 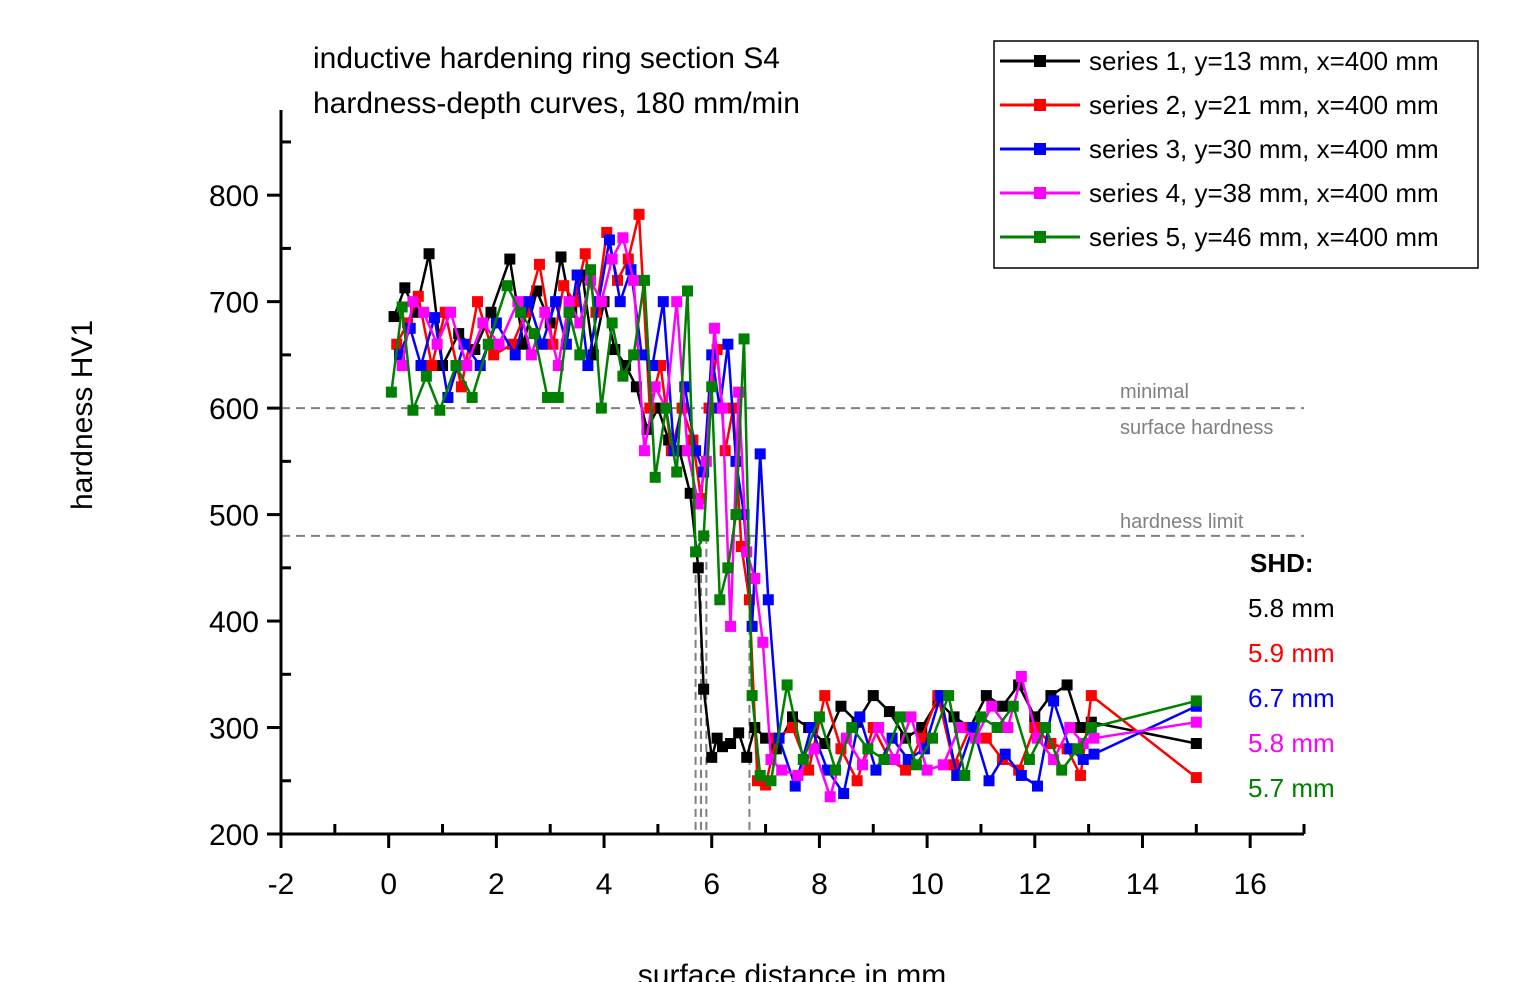 I want to click on x-tick-label: -2, so click(x=281, y=884).